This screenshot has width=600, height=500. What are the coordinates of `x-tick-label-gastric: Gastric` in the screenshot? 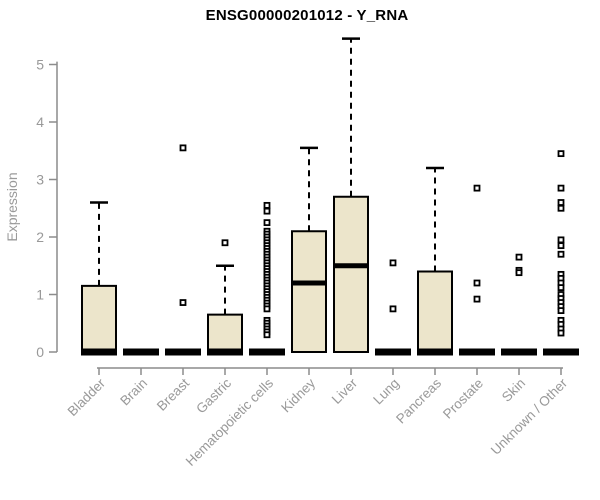 It's located at (213, 395).